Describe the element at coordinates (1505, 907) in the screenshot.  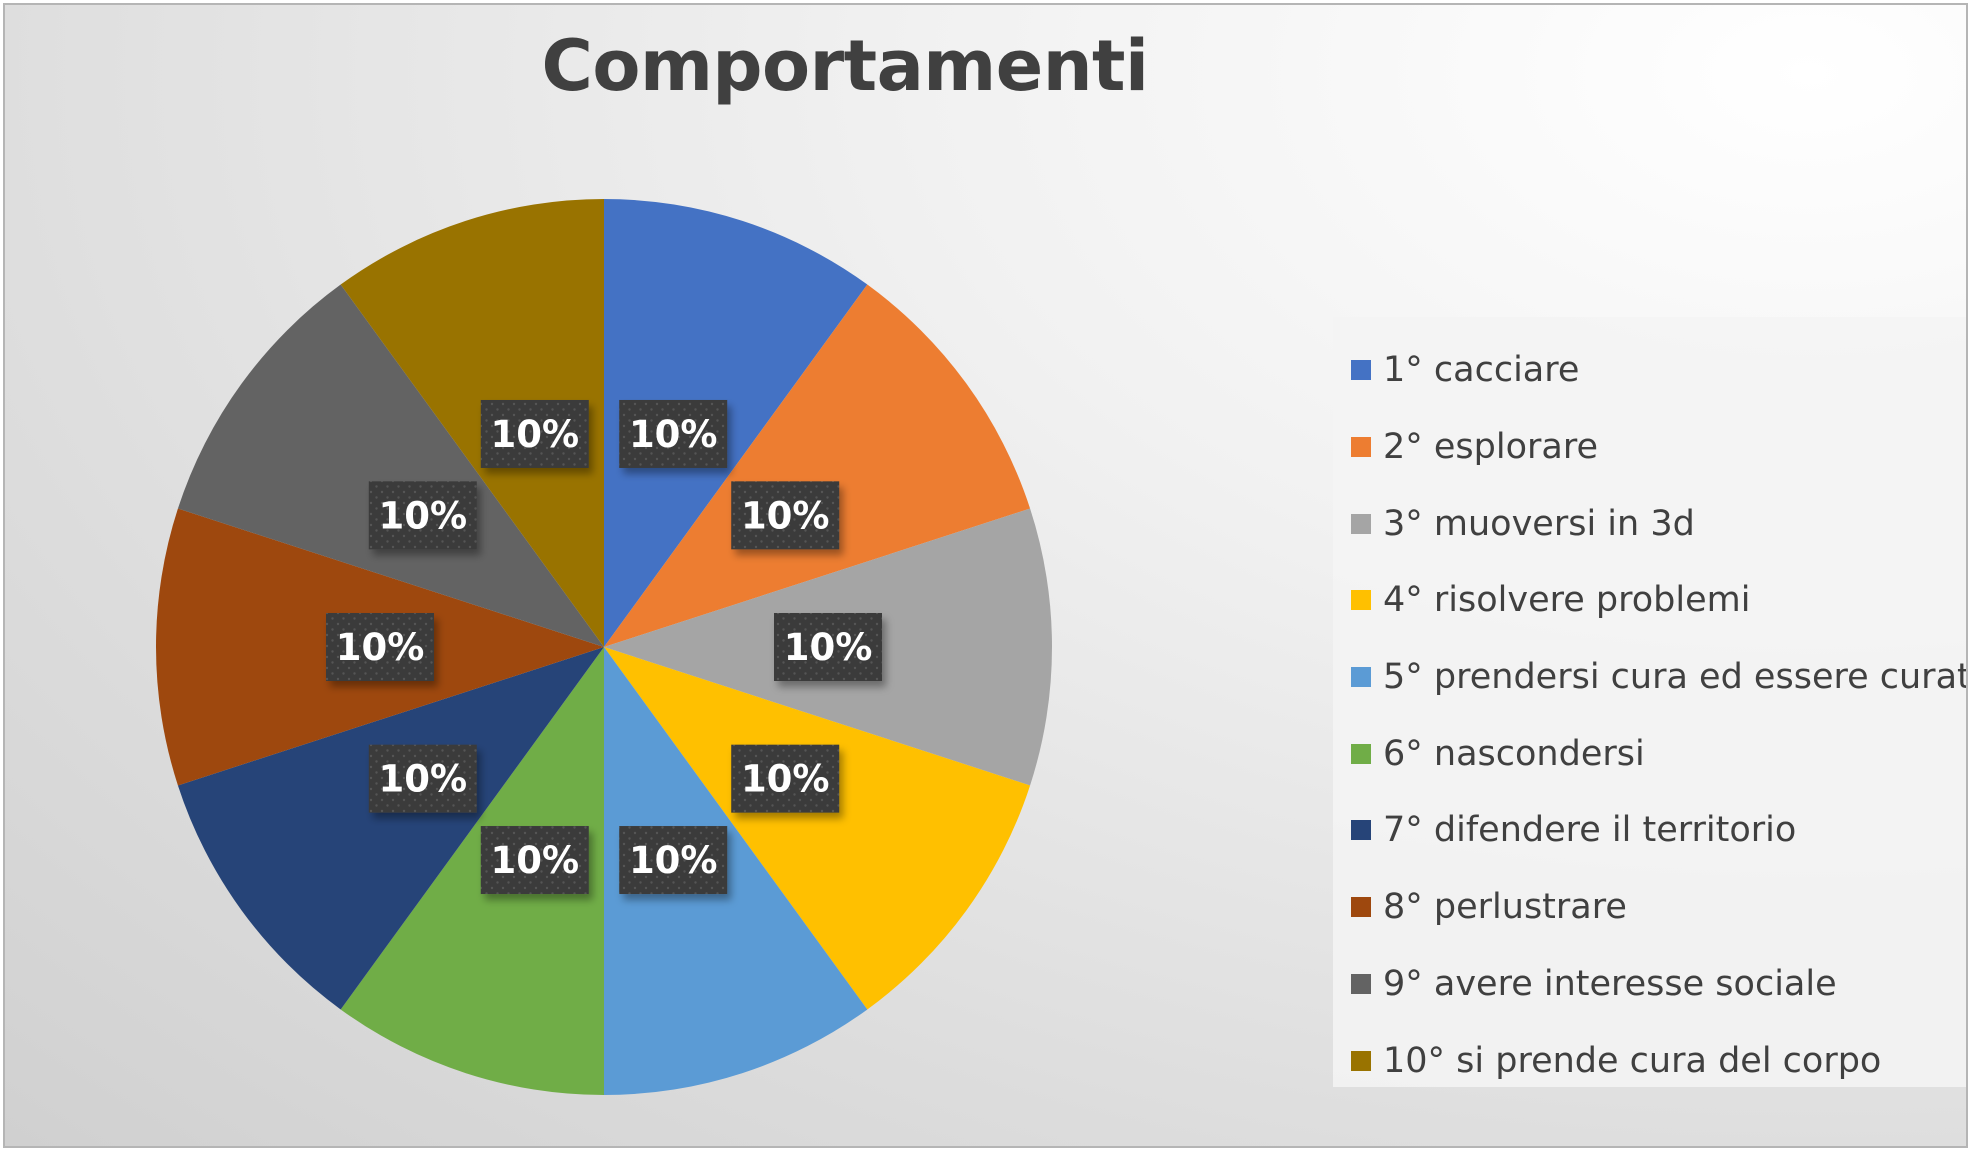
I see `legend-label: 8° perlustrare` at that location.